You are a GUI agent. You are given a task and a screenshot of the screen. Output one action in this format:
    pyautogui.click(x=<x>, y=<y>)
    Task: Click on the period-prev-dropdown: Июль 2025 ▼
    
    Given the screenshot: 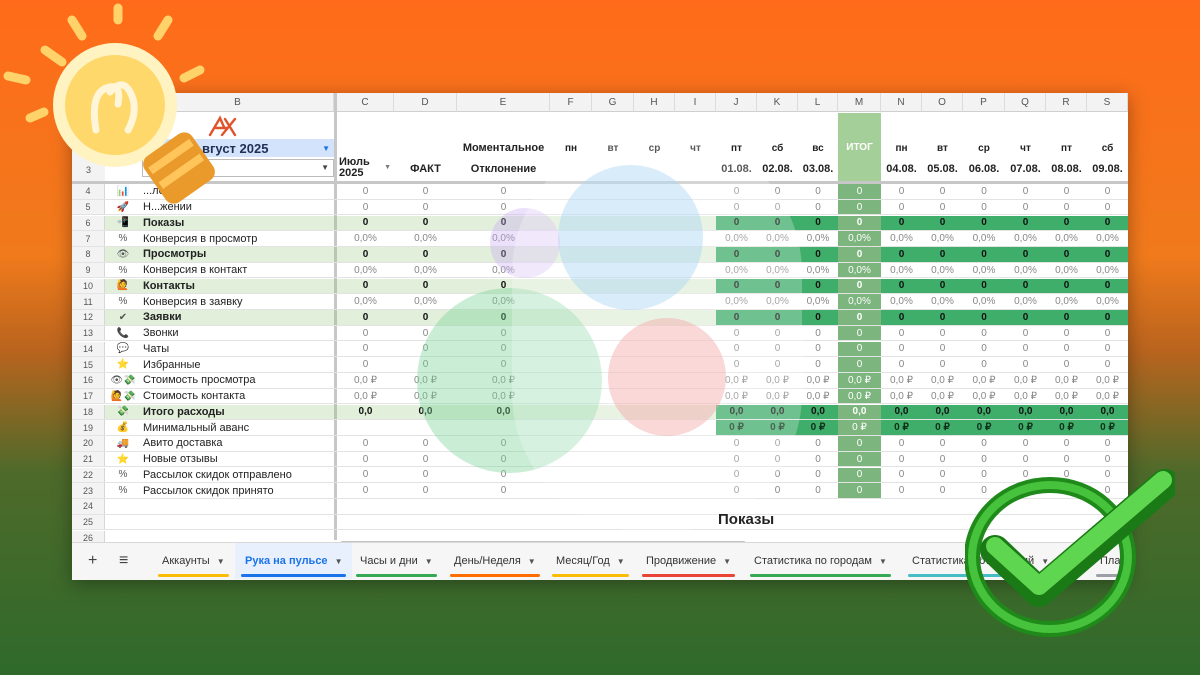 What is the action you would take?
    pyautogui.click(x=365, y=168)
    